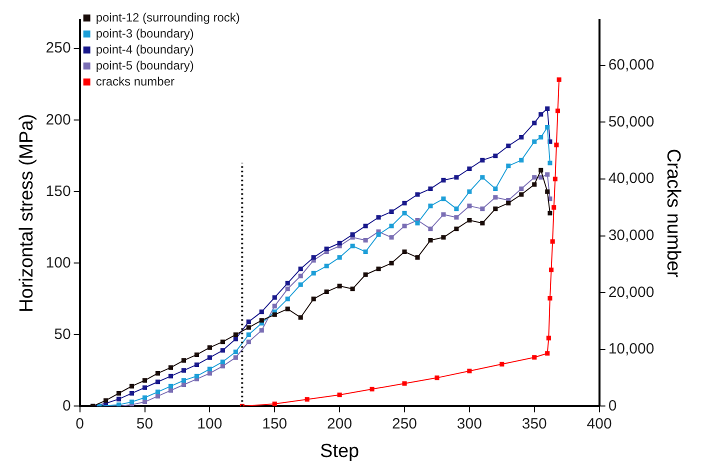  Describe the element at coordinates (145, 49) in the screenshot. I see `legend-label: point-4 (boundary)` at that location.